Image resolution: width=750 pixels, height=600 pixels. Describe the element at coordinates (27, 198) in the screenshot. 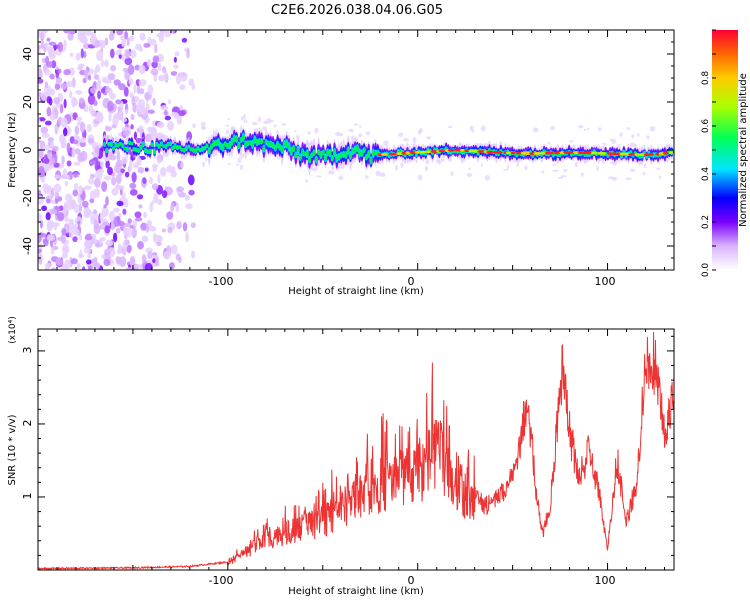

I see `spectrogram-ytick-neg20: -20` at that location.